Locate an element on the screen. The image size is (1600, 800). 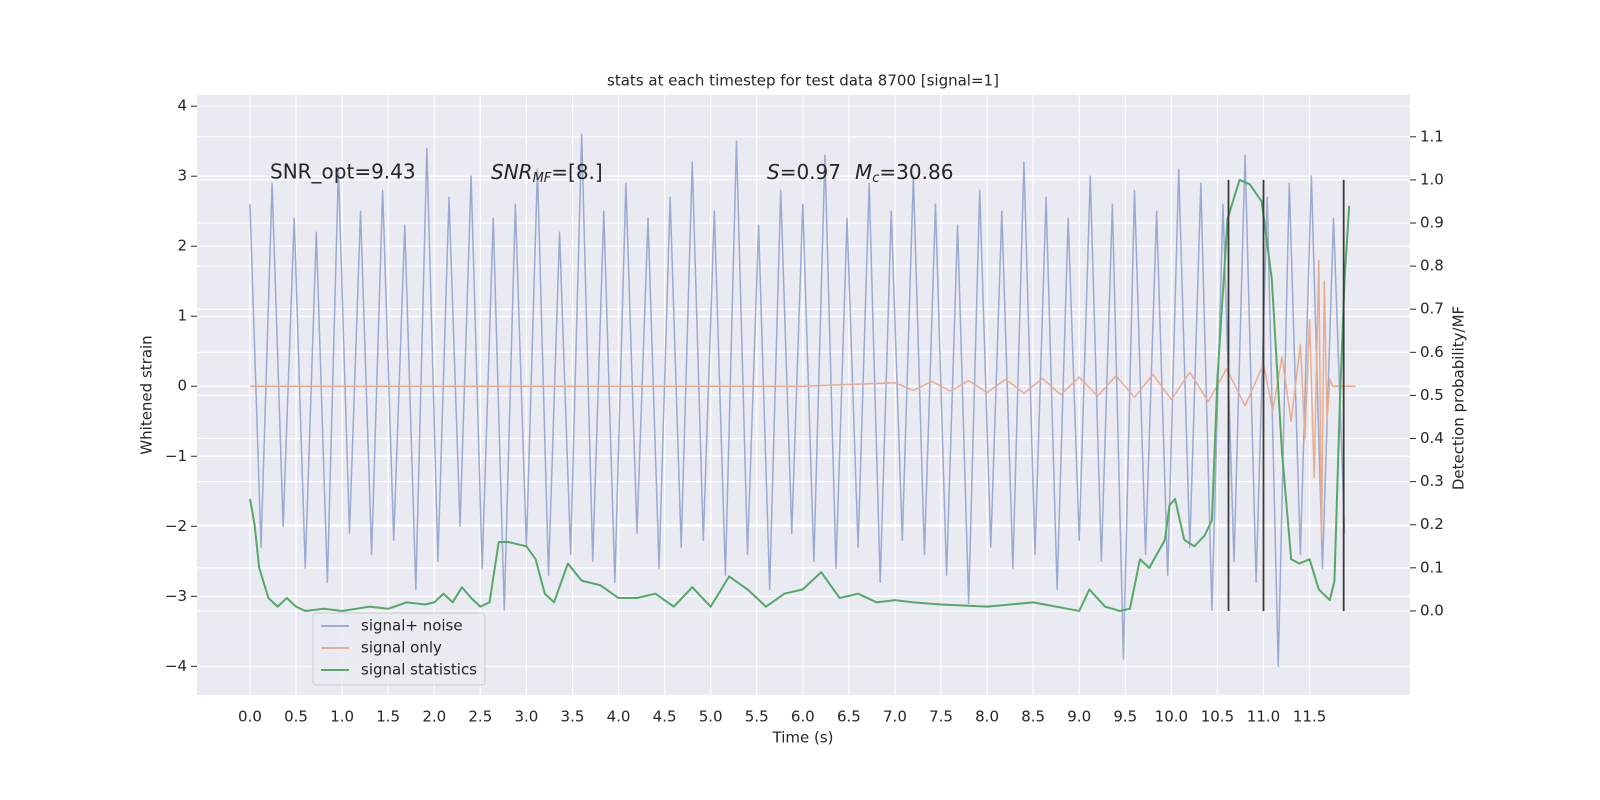
annotation: S=0.97 Mc=30.86 is located at coordinates (860, 173).